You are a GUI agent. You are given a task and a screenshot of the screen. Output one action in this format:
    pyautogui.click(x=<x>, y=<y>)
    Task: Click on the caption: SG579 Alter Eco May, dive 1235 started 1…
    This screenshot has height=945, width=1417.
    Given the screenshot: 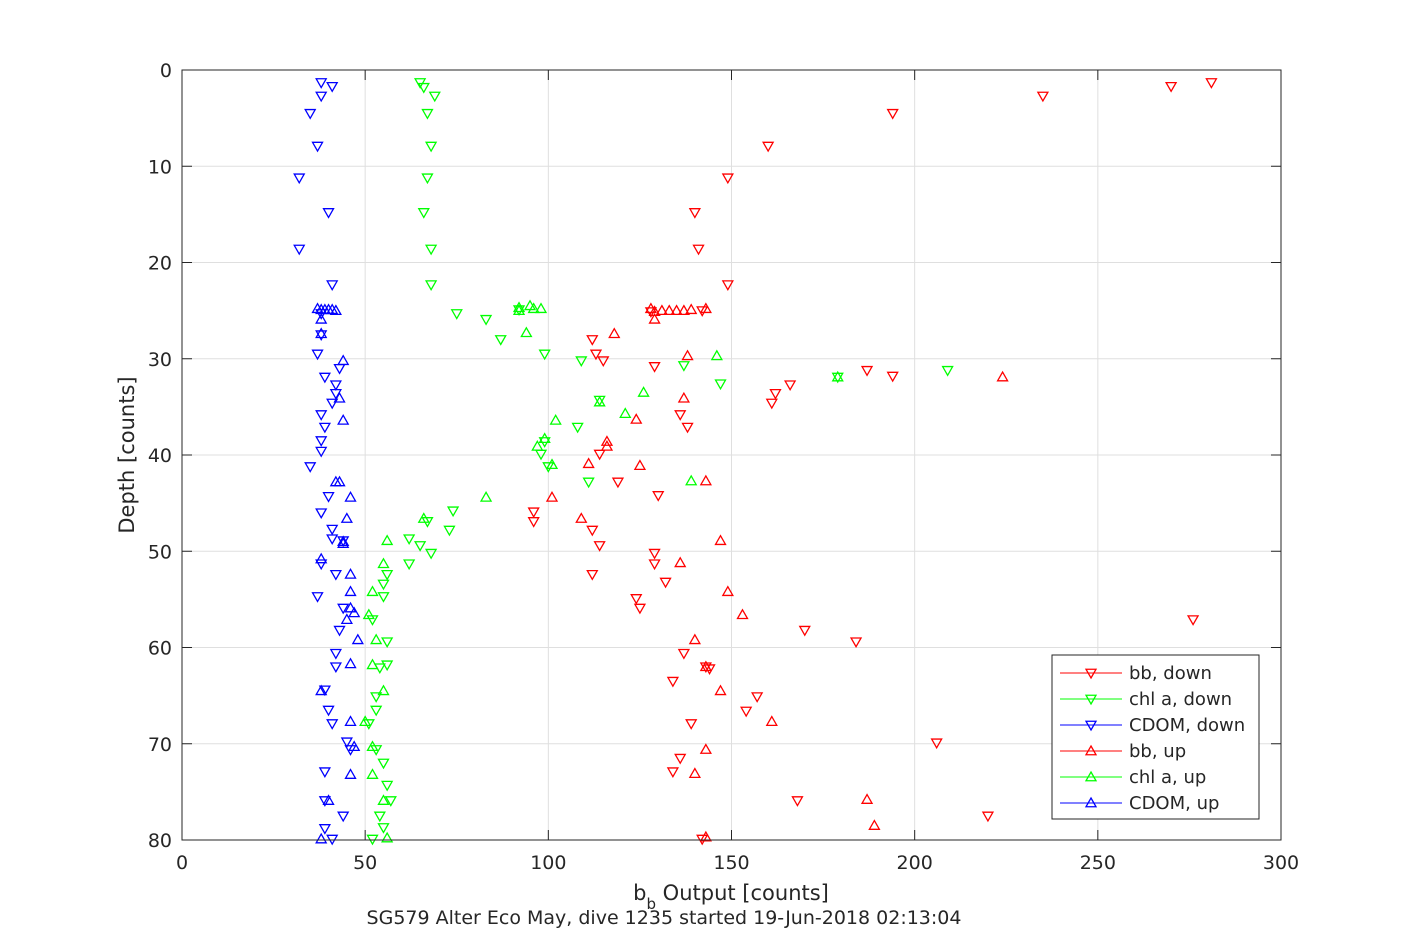 What is the action you would take?
    pyautogui.click(x=664, y=918)
    